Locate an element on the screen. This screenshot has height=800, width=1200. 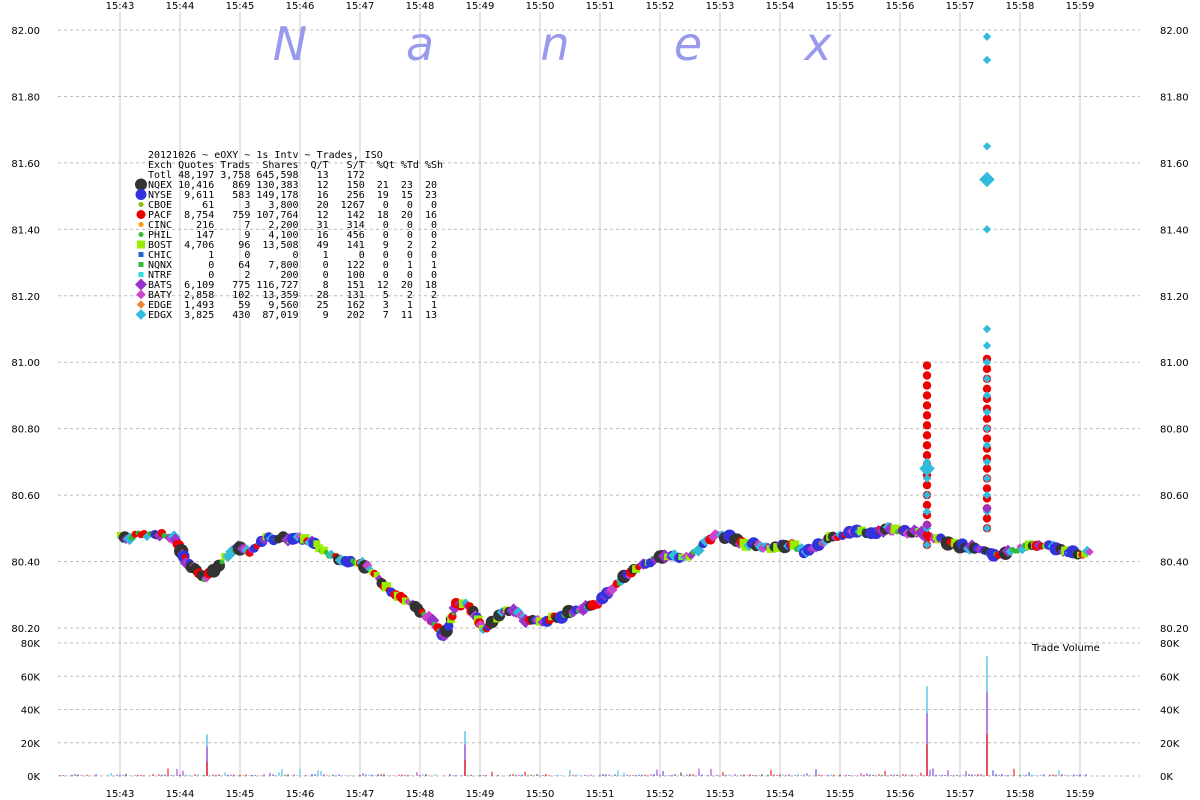
x-tick-label-top: 15:57 is located at coordinates (960, 6).